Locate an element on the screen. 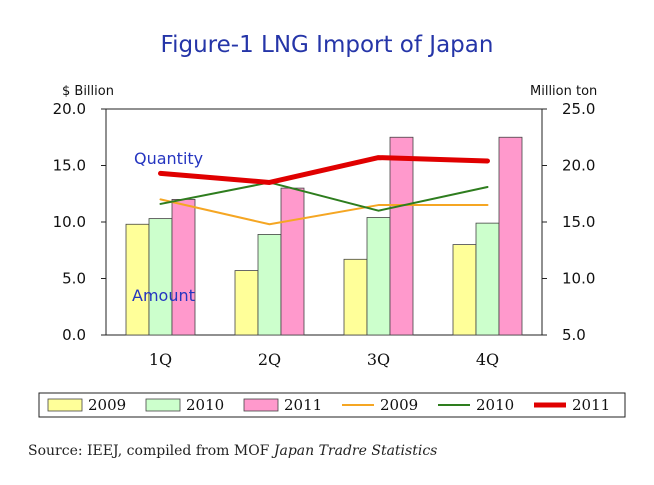 Image resolution: width=654 pixels, height=485 pixels. legend-line-label-2011: 2011 is located at coordinates (591, 405).